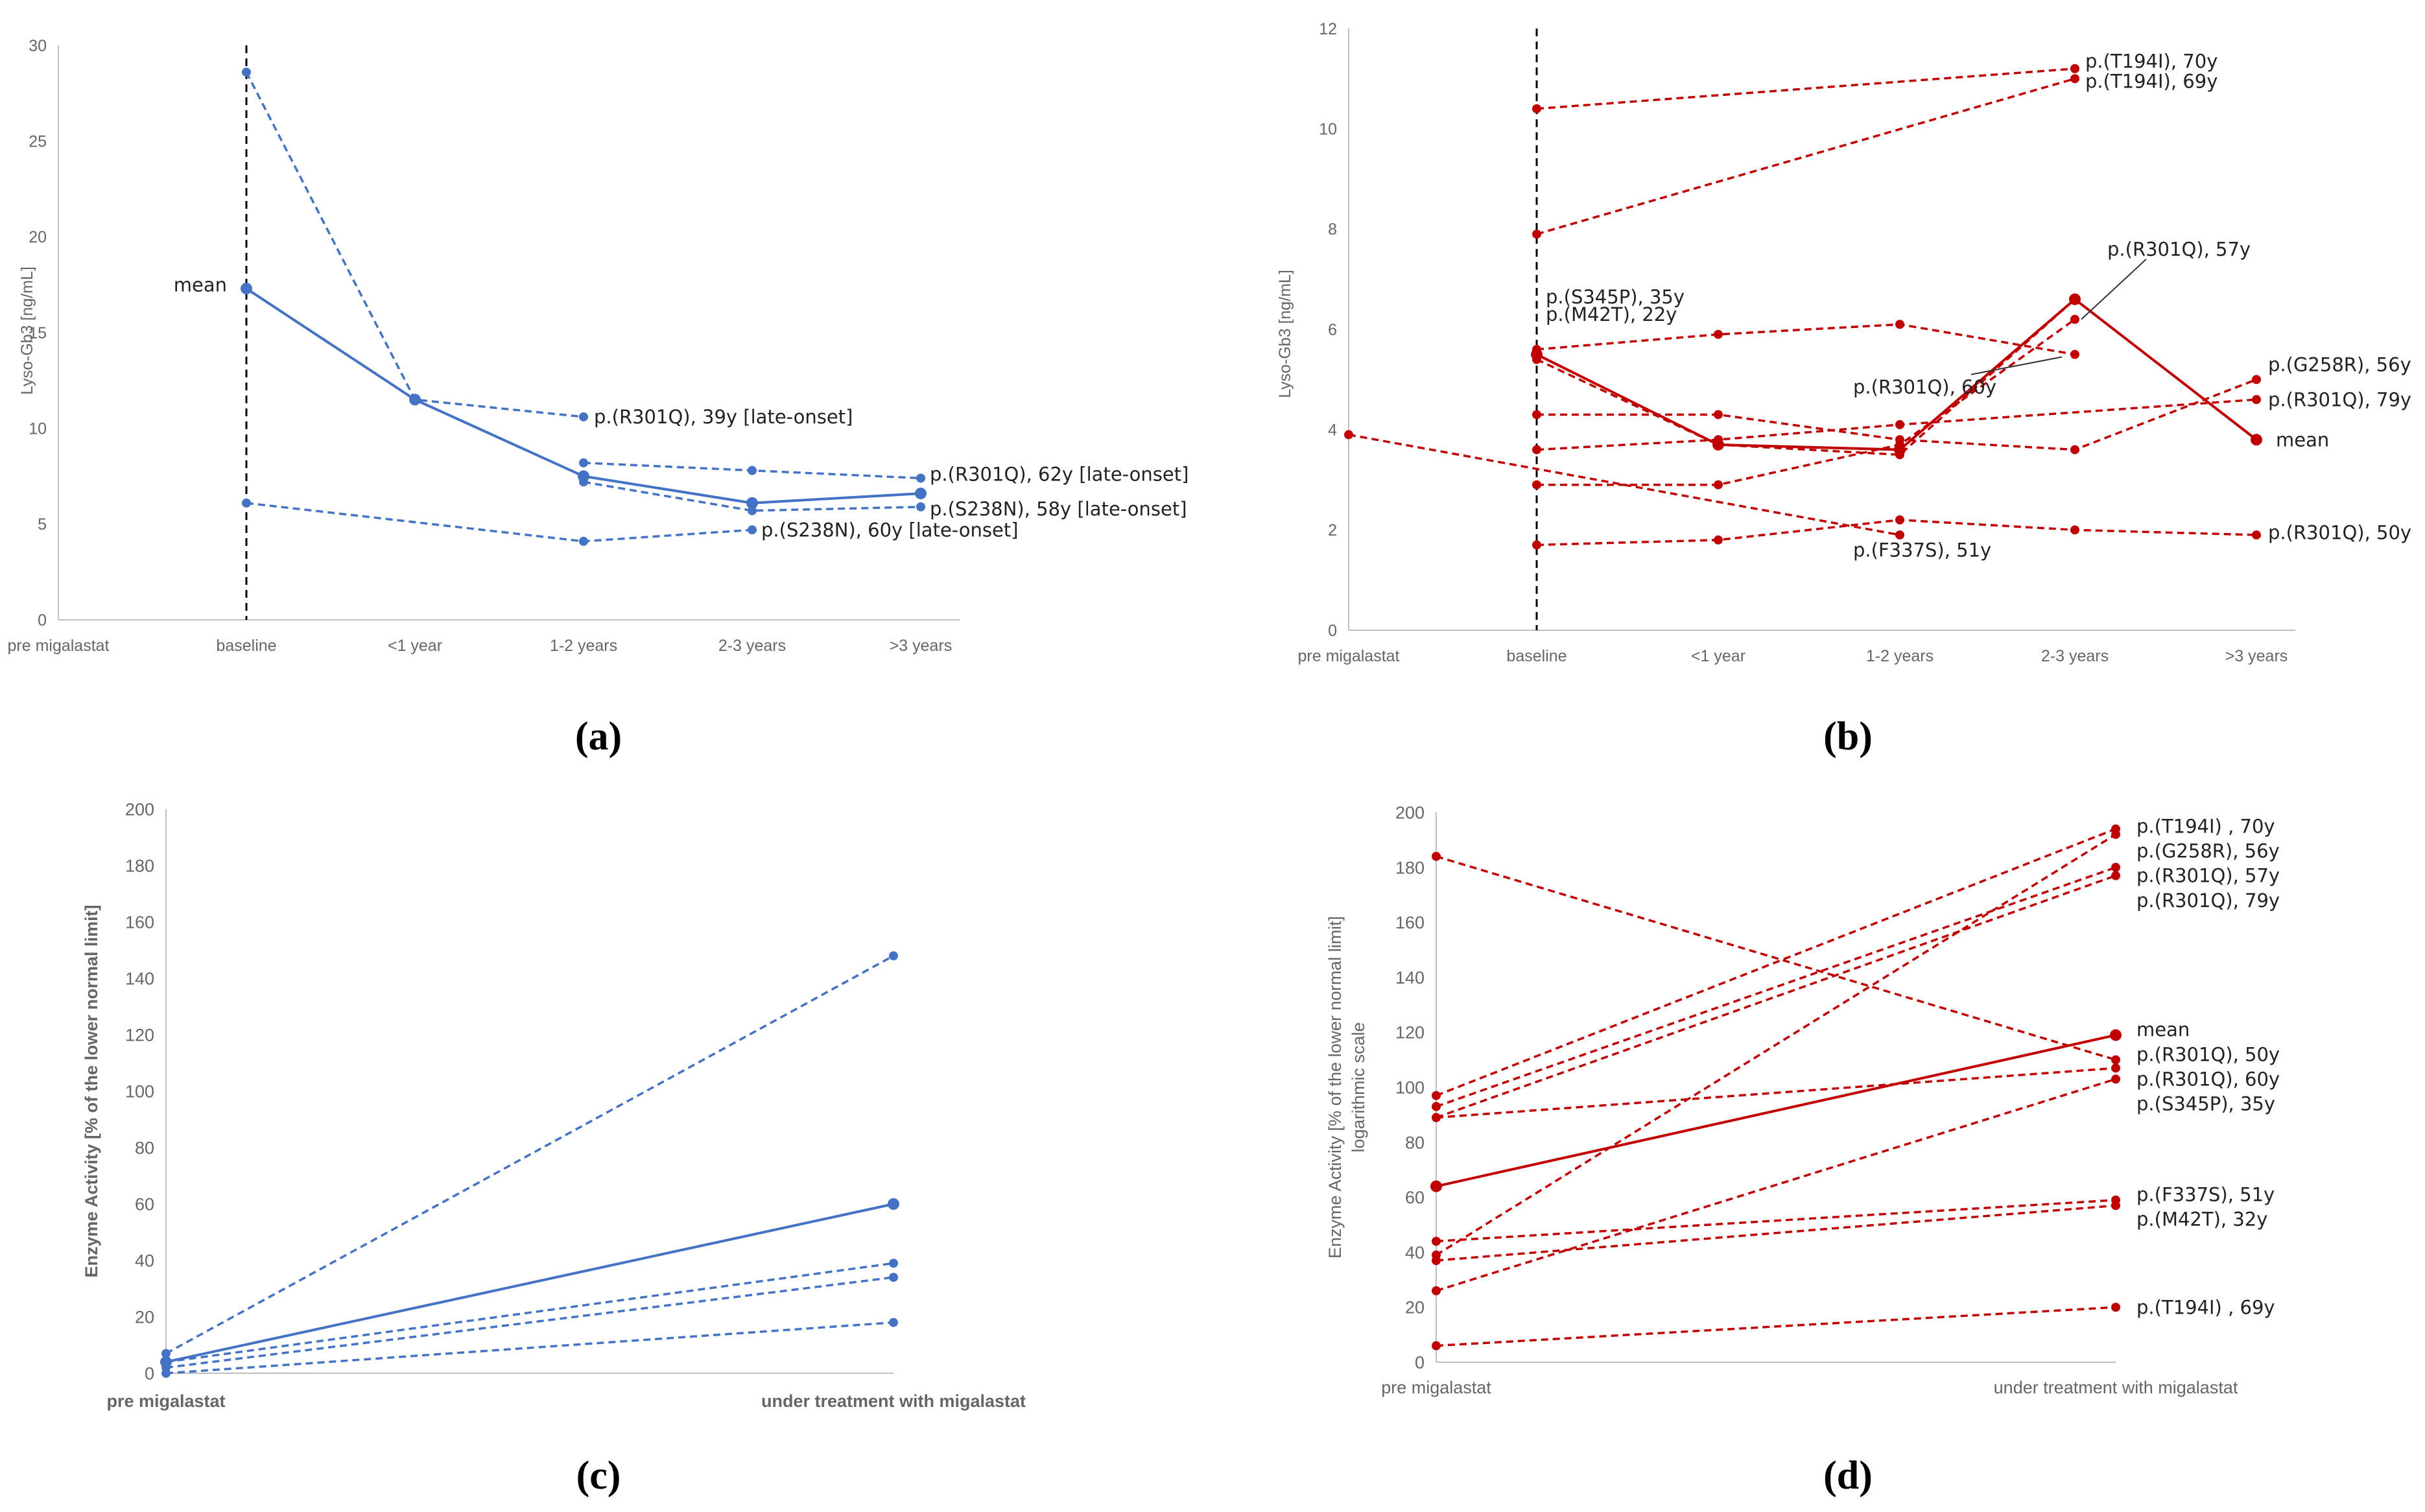 The height and width of the screenshot is (1512, 2425). What do you see at coordinates (2208, 851) in the screenshot?
I see `annotation-label: p.(G258R), 56y` at bounding box center [2208, 851].